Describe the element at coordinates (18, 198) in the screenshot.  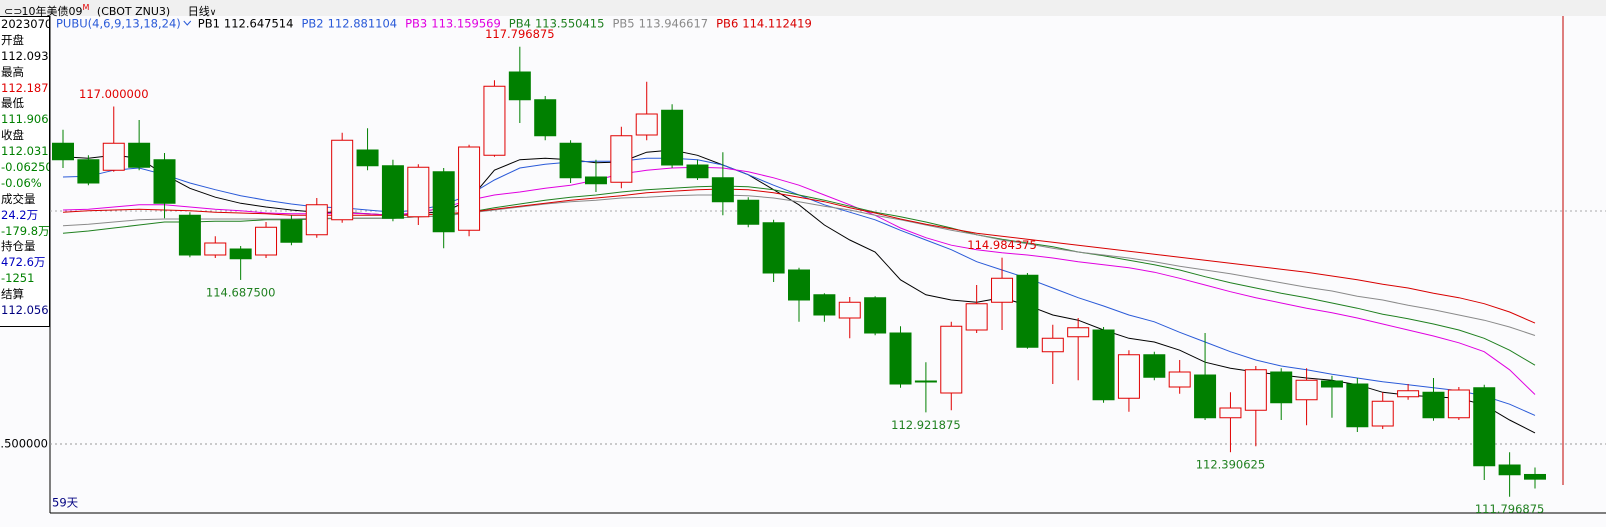
I see `info-label: 成交量` at that location.